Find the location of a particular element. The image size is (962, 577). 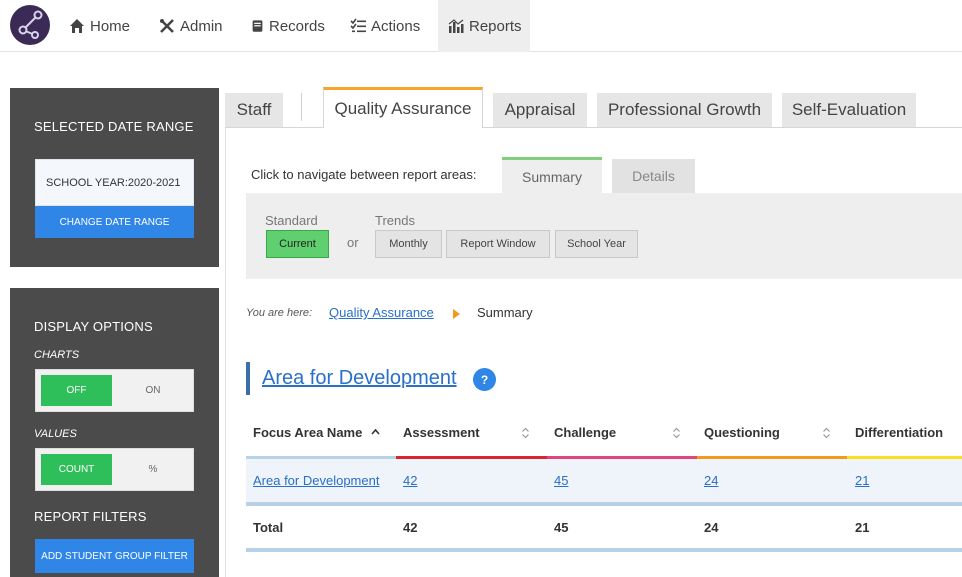

nav-reports: Reports is located at coordinates (484, 26).